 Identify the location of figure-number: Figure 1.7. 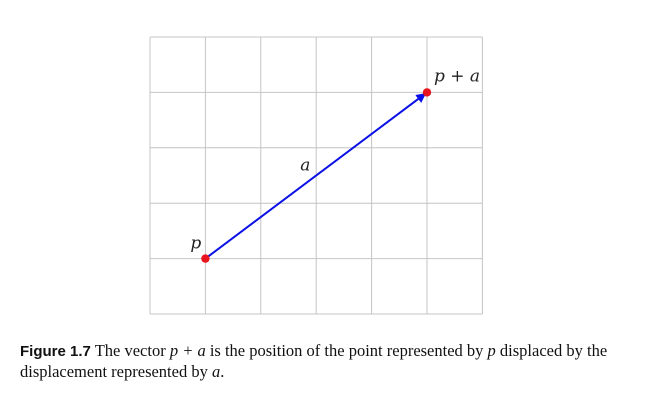
(55, 351).